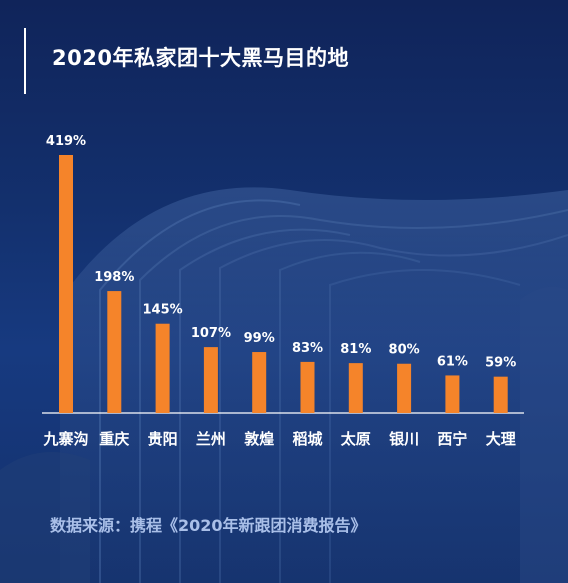 This screenshot has width=568, height=583. I want to click on value-label-10: 59%, so click(500, 363).